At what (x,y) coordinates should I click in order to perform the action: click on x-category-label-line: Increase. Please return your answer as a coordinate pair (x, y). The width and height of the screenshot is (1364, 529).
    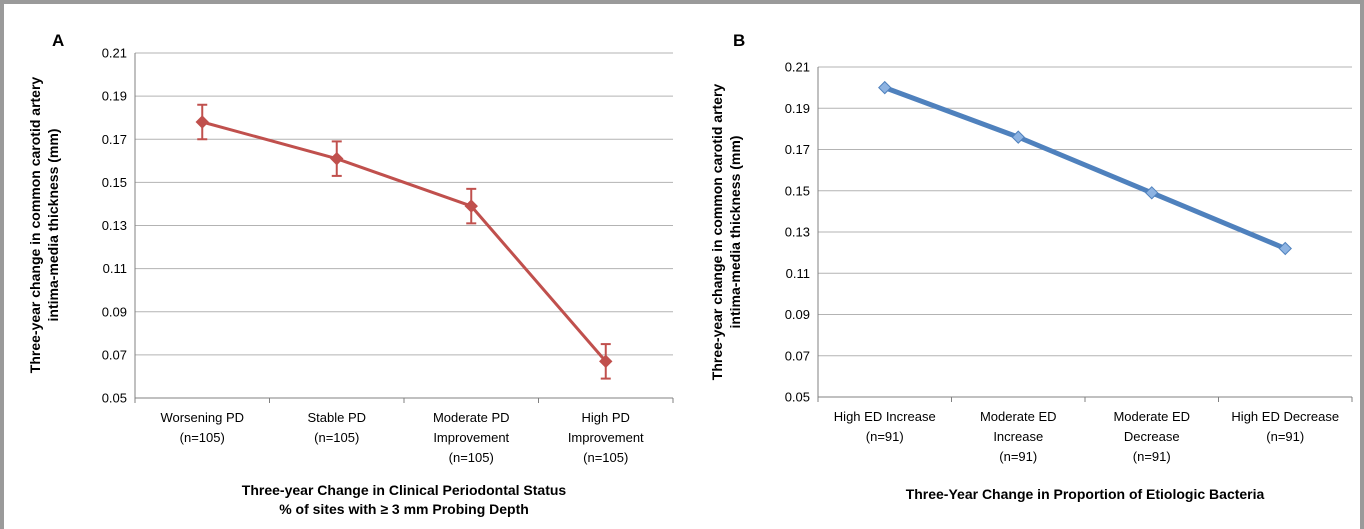
    Looking at the image, I should click on (1018, 436).